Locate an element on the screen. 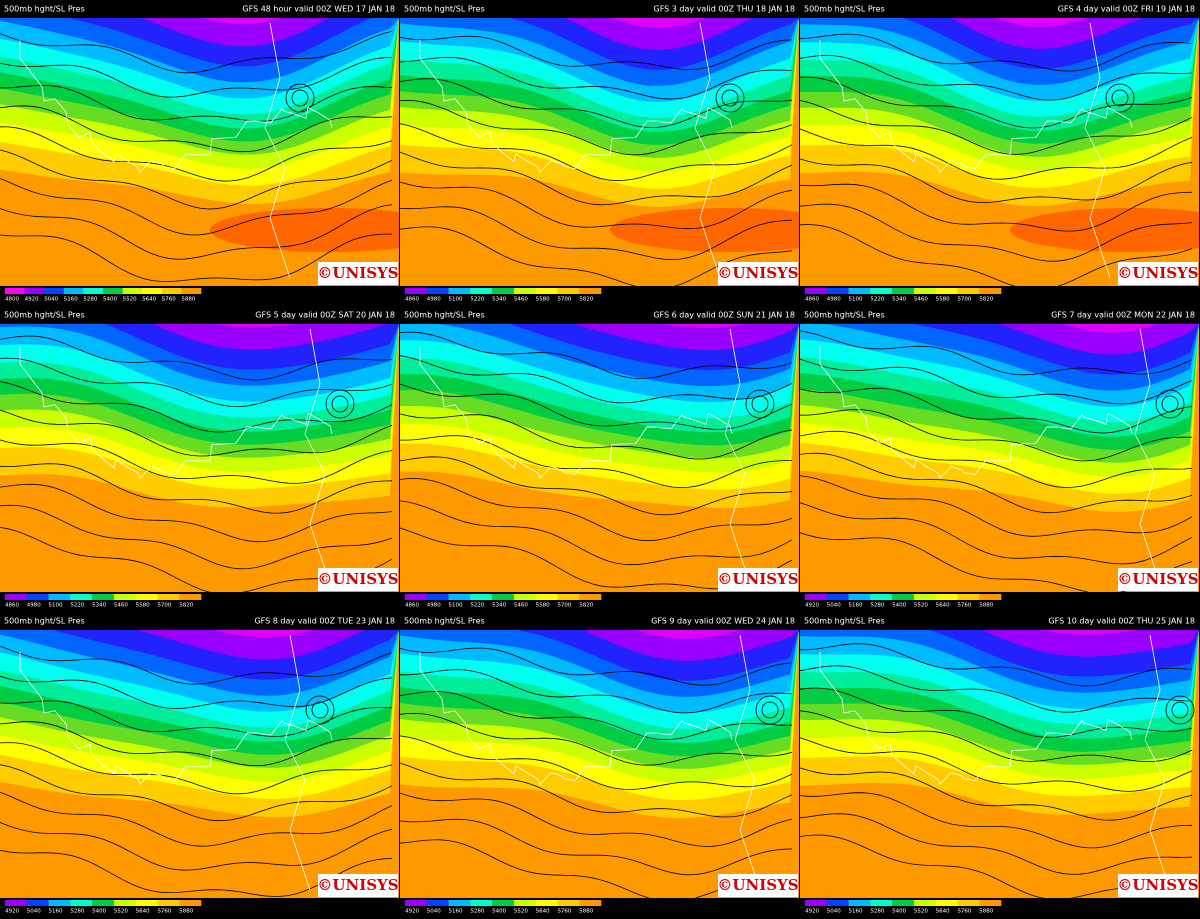  valid-time: GFS 3 day valid 00Z THU 18 JAN 18 is located at coordinates (725, 9).